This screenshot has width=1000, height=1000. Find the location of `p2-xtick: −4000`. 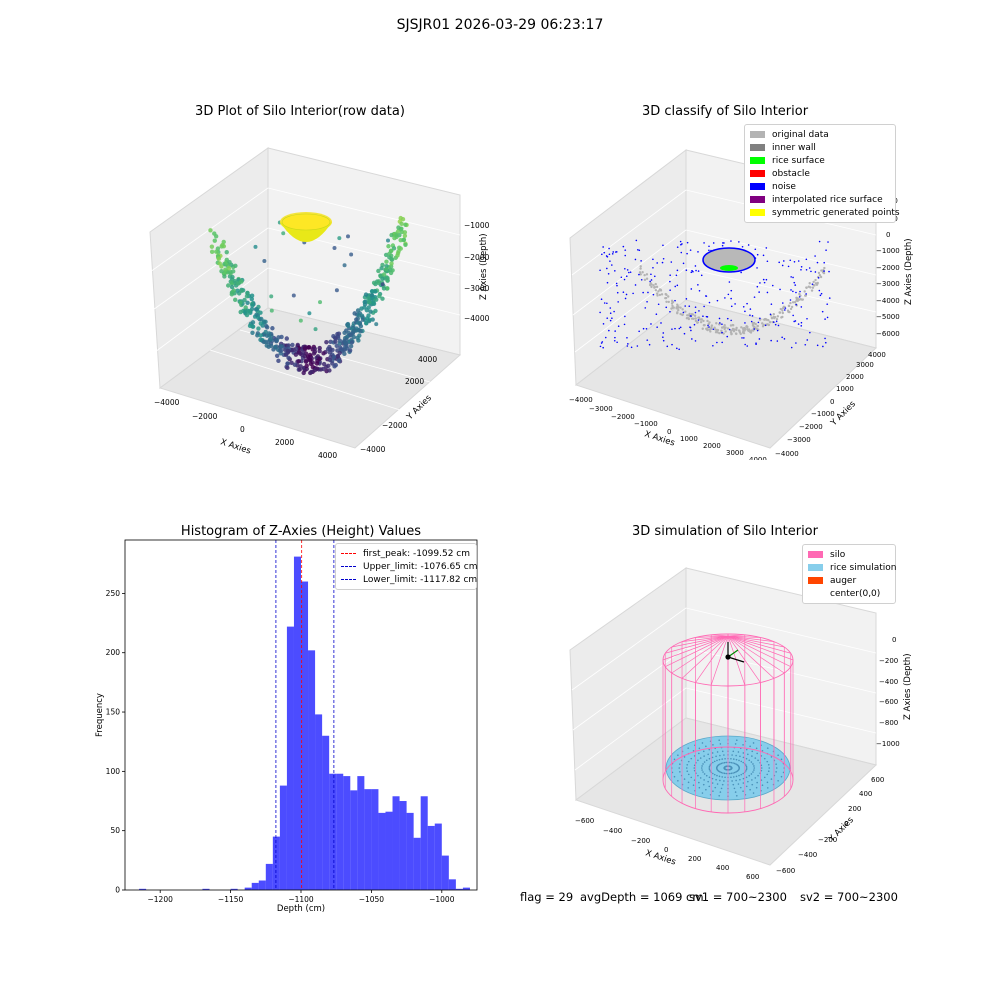

p2-xtick: −4000 is located at coordinates (581, 400).